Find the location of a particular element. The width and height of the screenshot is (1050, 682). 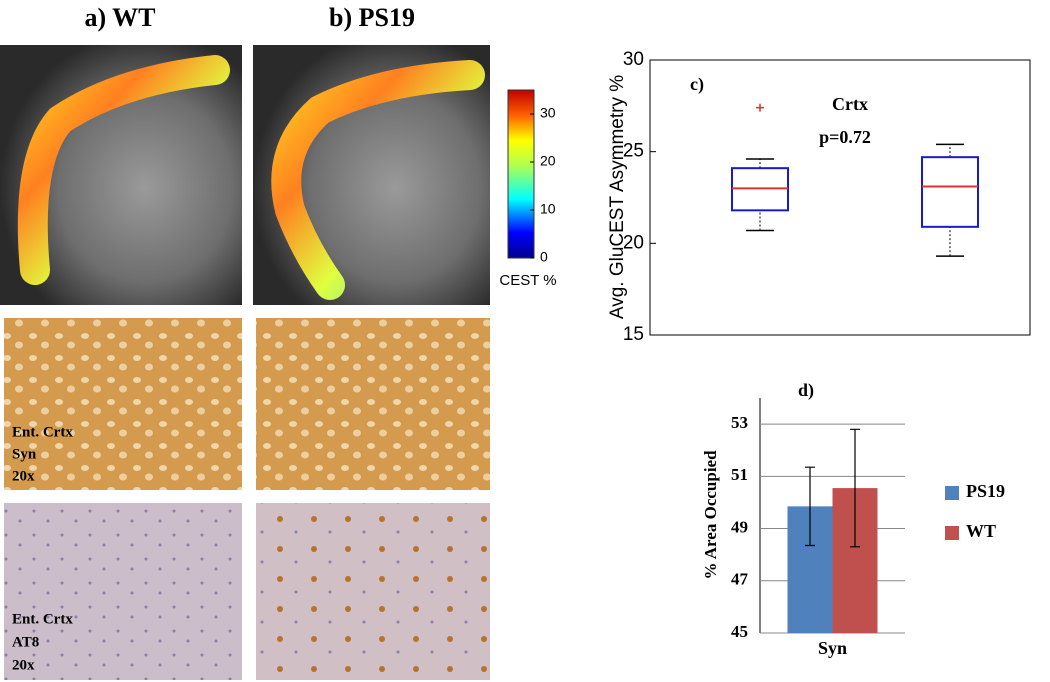

box is located at coordinates (950, 192).